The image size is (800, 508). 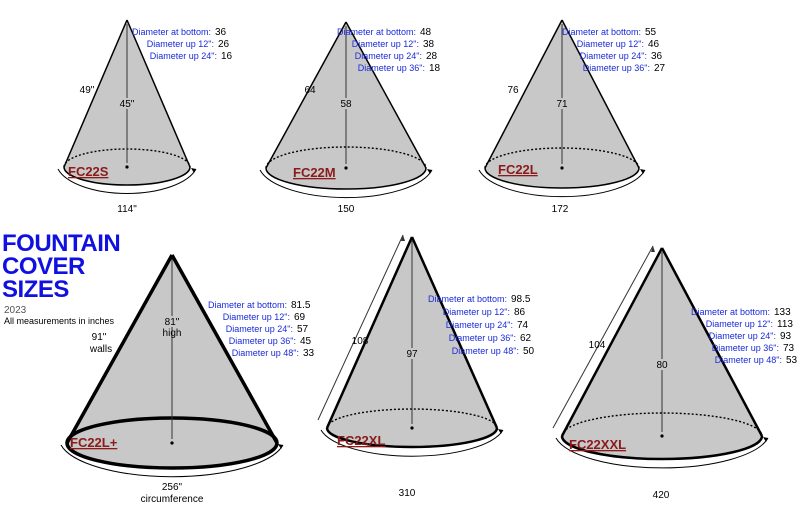 What do you see at coordinates (15, 310) in the screenshot?
I see `year-label: 2023` at bounding box center [15, 310].